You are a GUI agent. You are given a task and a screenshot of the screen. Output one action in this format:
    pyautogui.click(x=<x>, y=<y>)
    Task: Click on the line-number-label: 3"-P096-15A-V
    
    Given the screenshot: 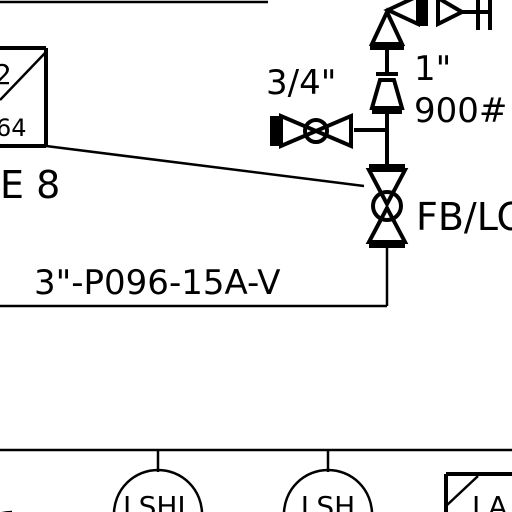 What is the action you would take?
    pyautogui.click(x=157, y=283)
    